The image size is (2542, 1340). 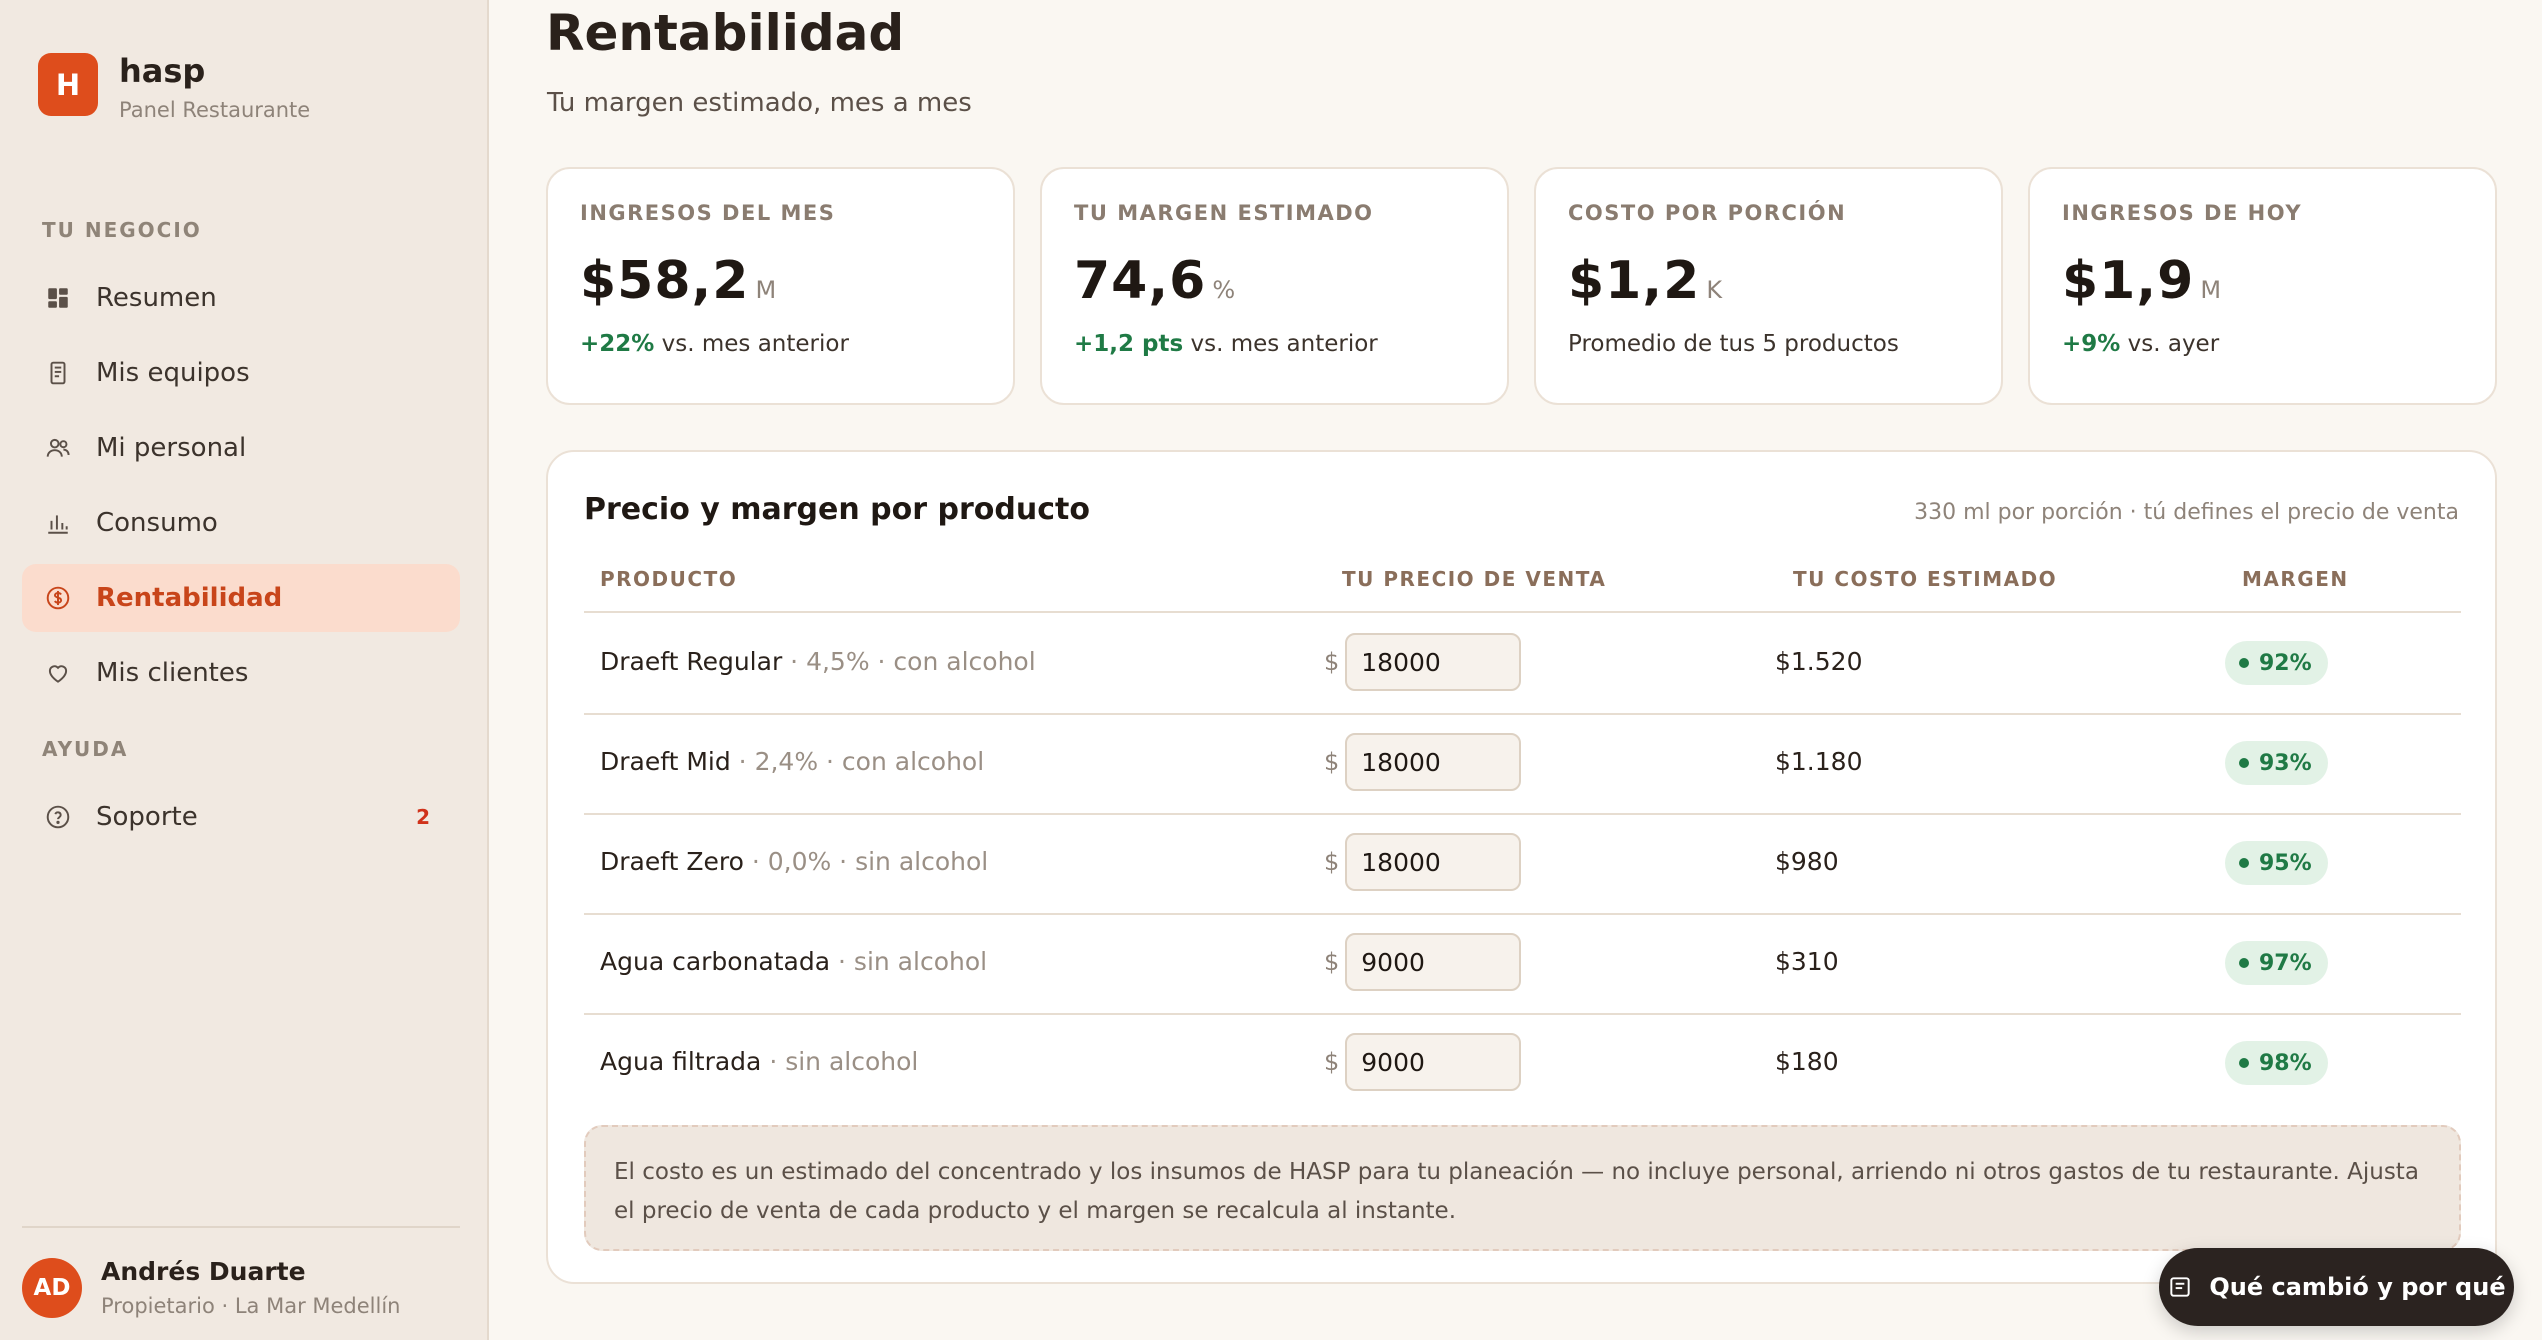 What do you see at coordinates (2170, 344) in the screenshot?
I see `kpi-foot: vs. ayer` at bounding box center [2170, 344].